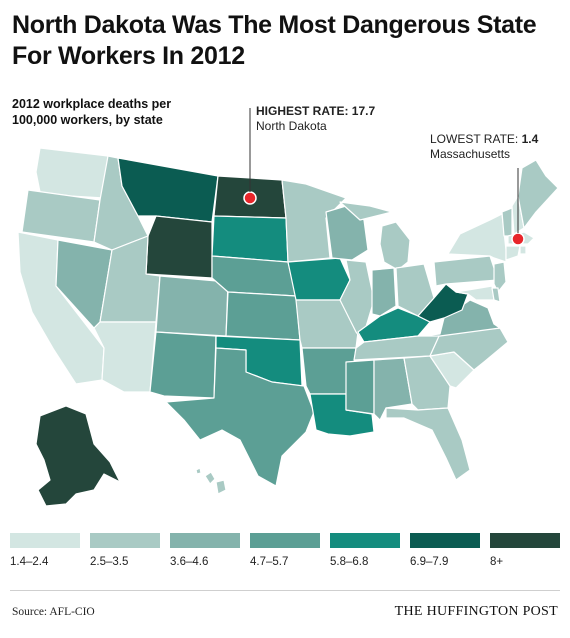  I want to click on highest-value: 17.7, so click(363, 111).